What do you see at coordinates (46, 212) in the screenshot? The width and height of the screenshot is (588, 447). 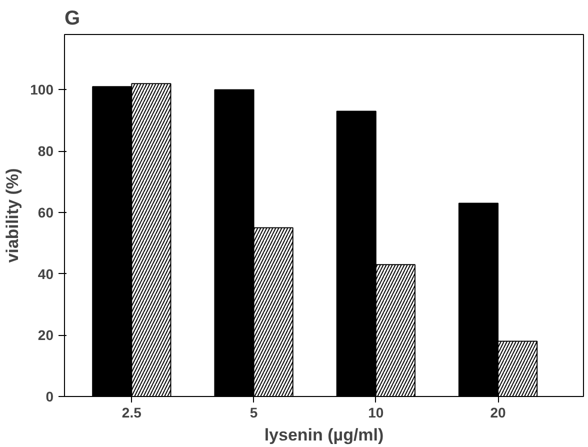 I see `y-tick-label: 60` at bounding box center [46, 212].